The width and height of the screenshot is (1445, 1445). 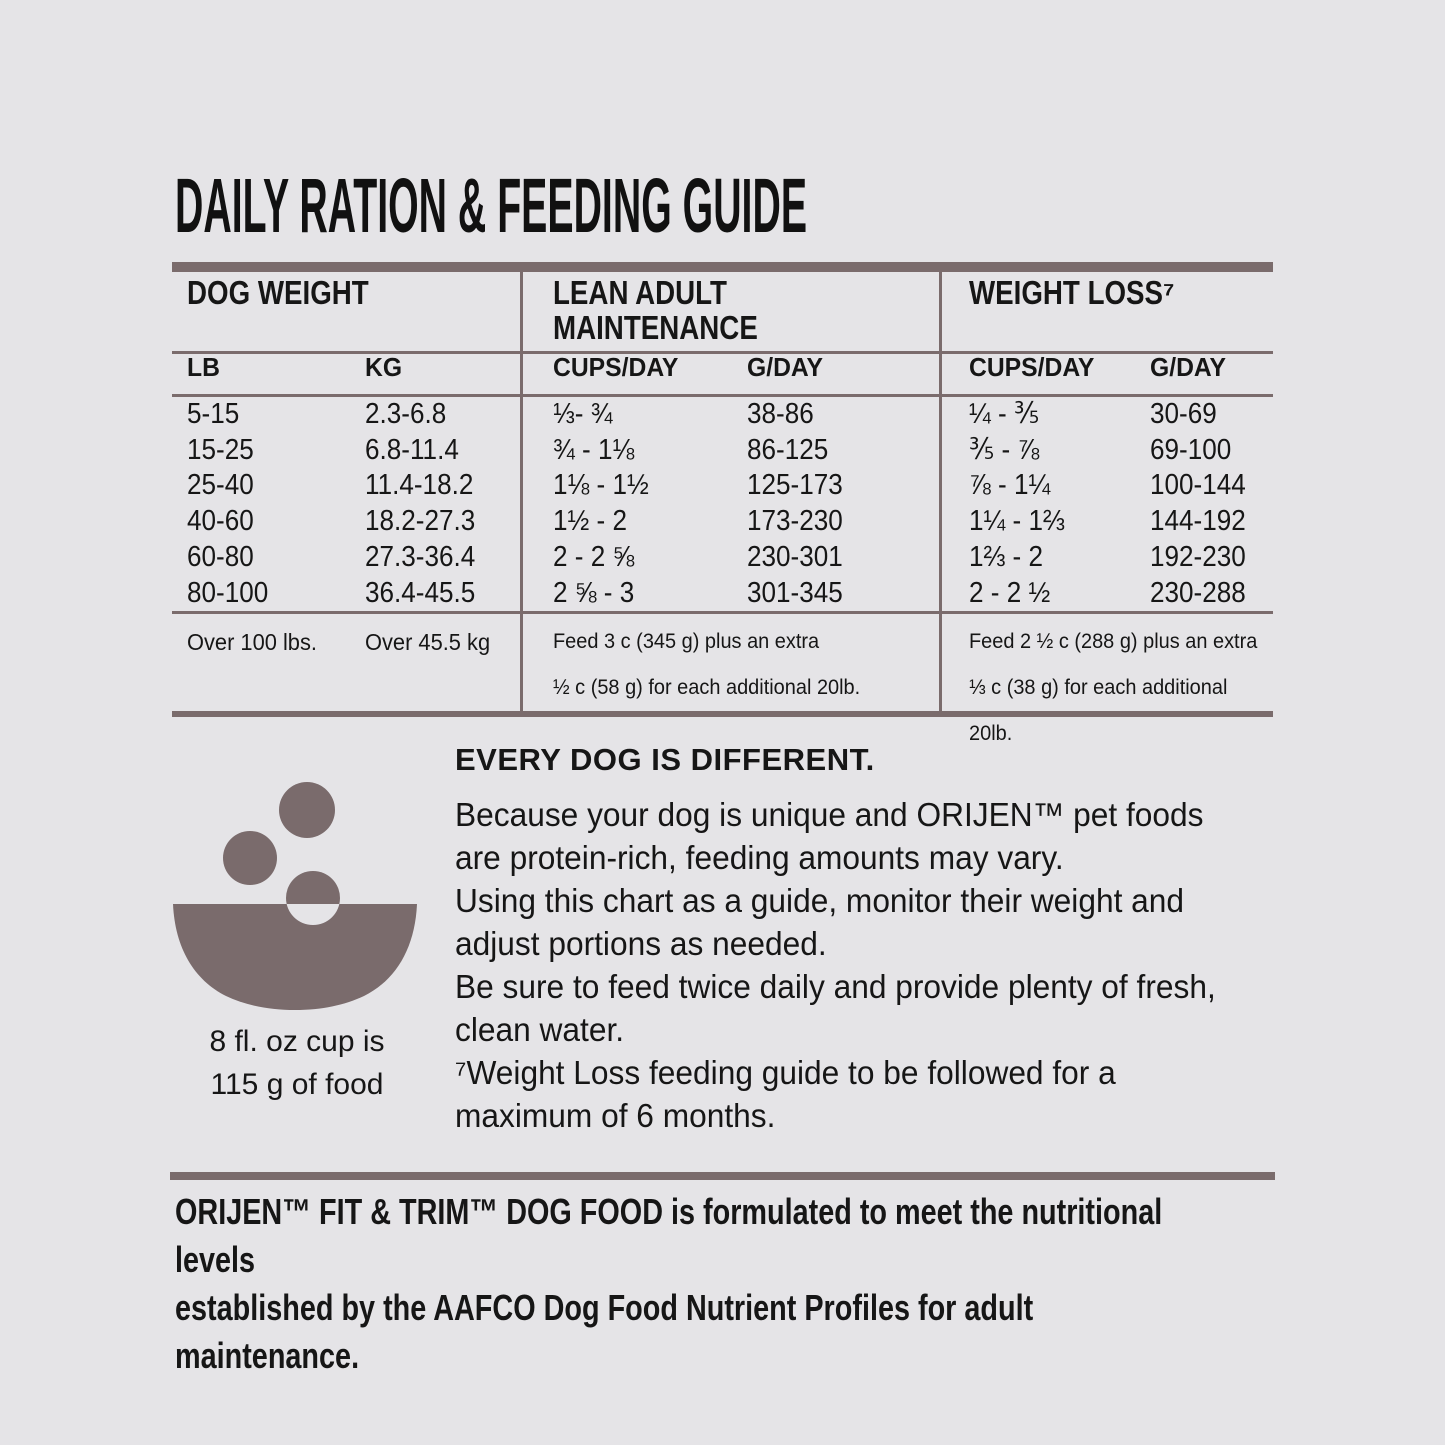 What do you see at coordinates (616, 367) in the screenshot?
I see `subheader-lean-cups-day: CUPS/DAY` at bounding box center [616, 367].